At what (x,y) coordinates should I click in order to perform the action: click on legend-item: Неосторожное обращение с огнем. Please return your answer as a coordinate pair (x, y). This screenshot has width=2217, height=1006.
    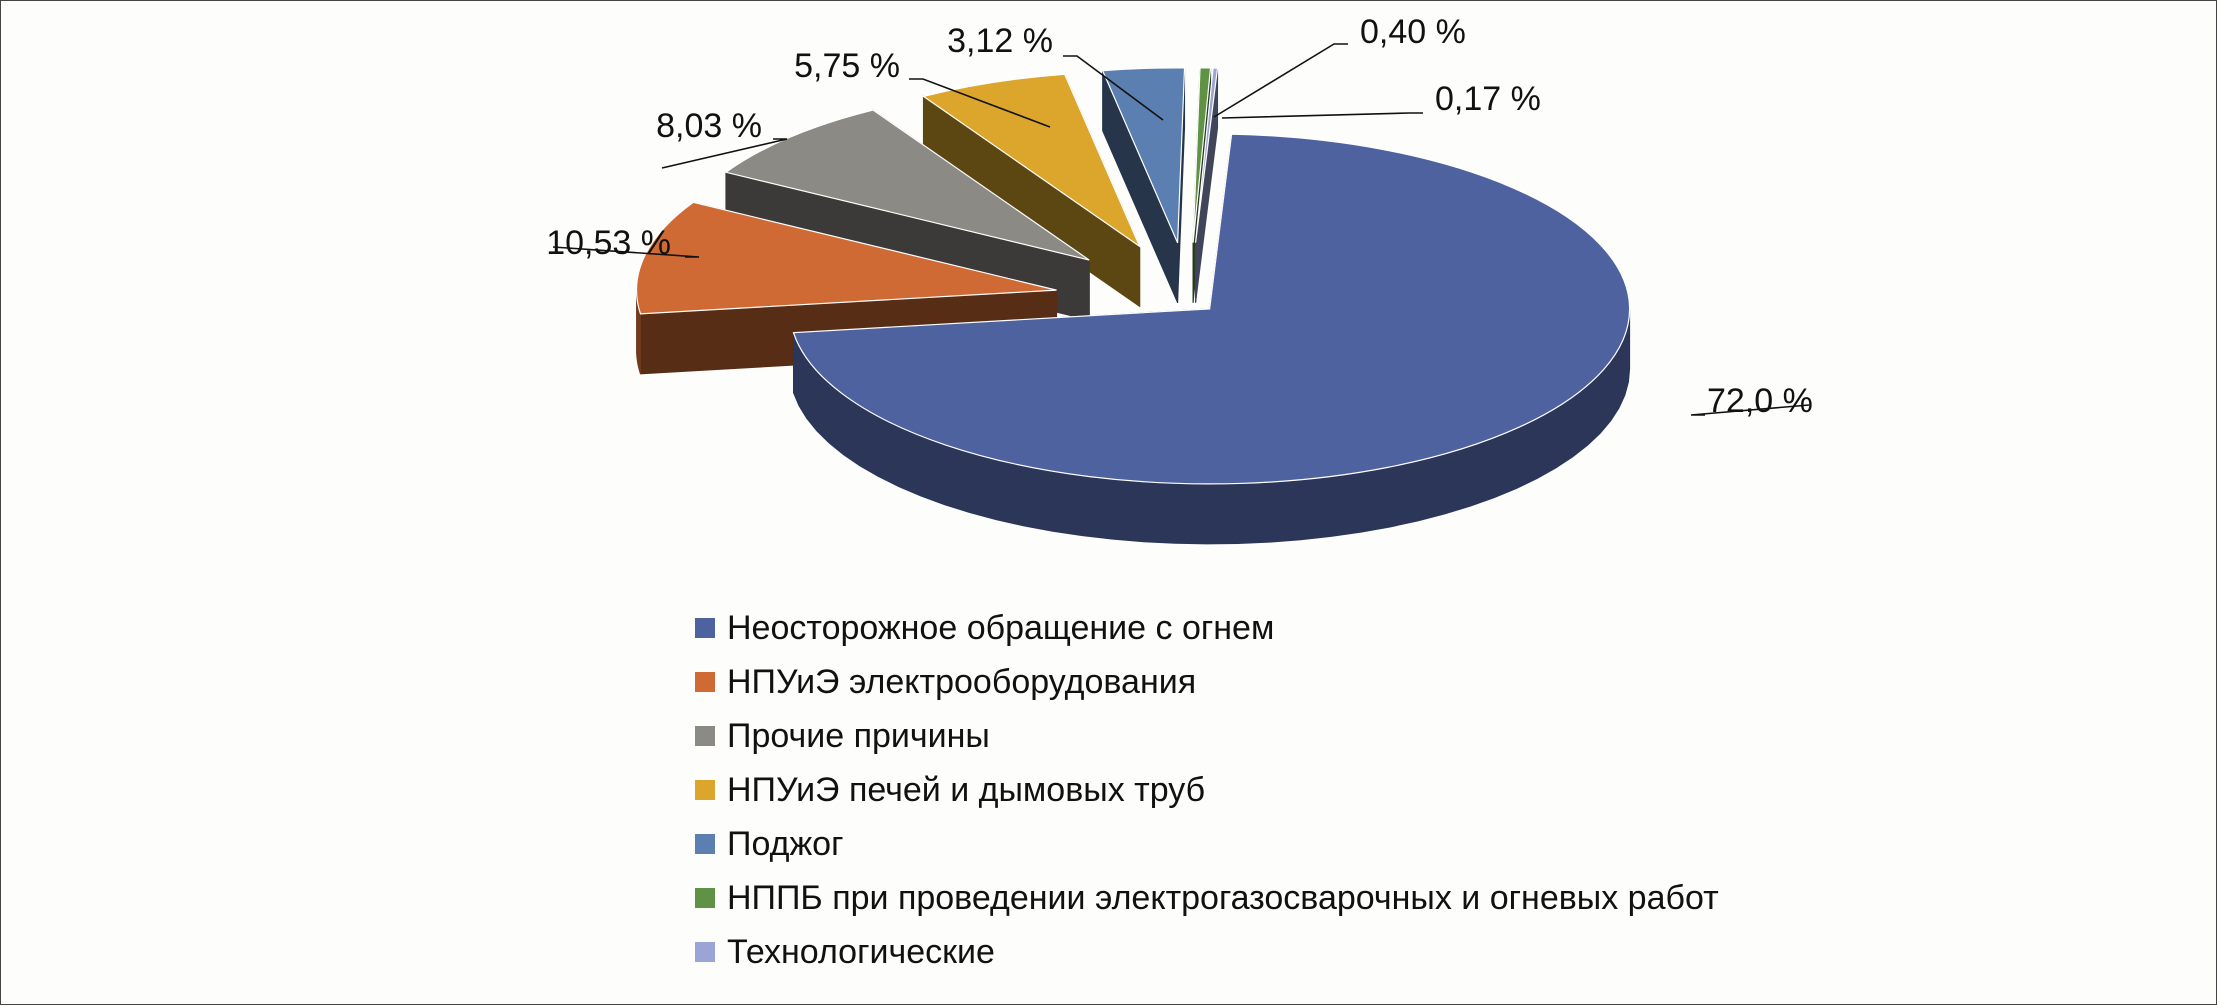
    Looking at the image, I should click on (1207, 628).